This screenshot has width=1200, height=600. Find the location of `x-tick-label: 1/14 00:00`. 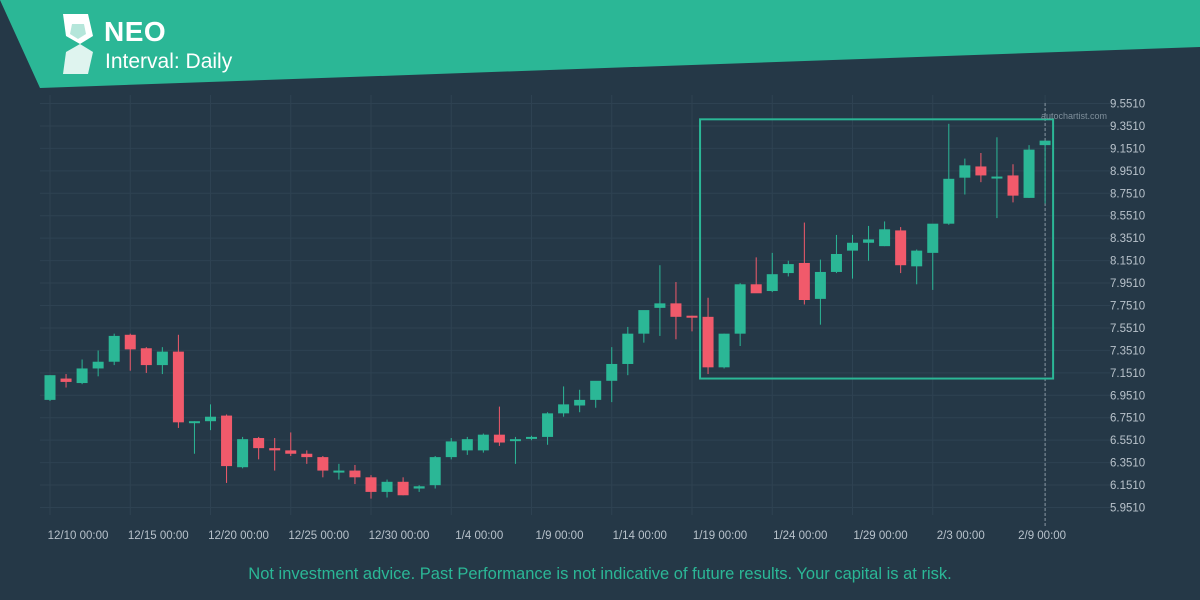

x-tick-label: 1/14 00:00 is located at coordinates (640, 536).